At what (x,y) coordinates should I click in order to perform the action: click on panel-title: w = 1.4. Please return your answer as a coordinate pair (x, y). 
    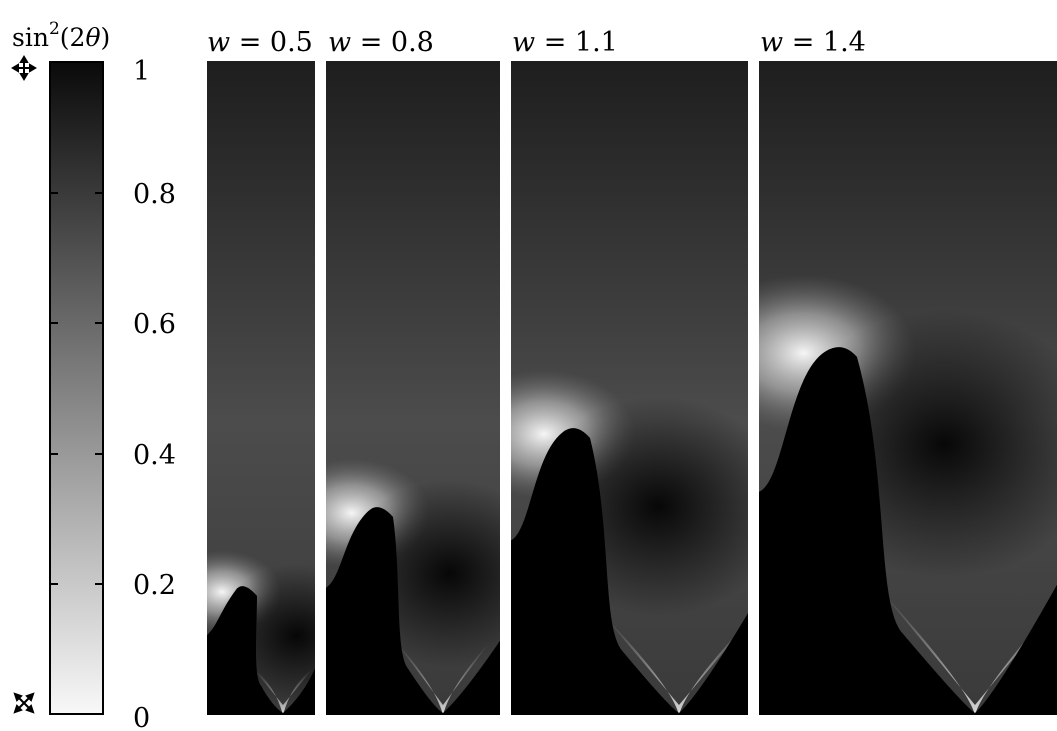
    Looking at the image, I should click on (813, 42).